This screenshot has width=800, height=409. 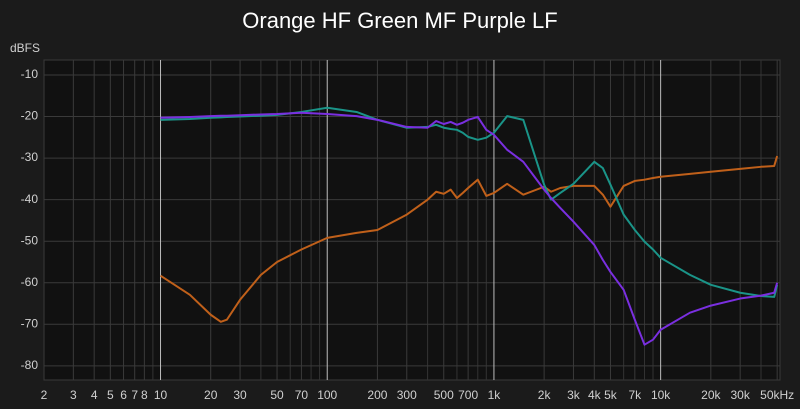 What do you see at coordinates (30, 199) in the screenshot?
I see `y-tick-label: -40` at bounding box center [30, 199].